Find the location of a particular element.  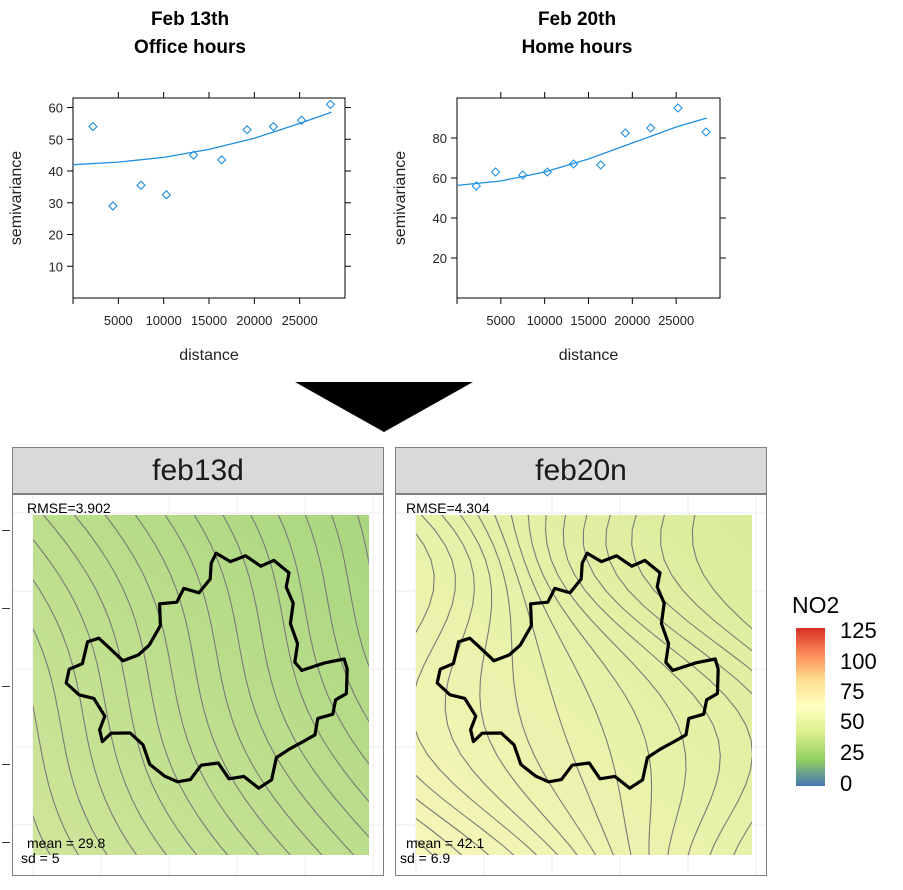

map-strip-feb13d: feb13d is located at coordinates (198, 470).